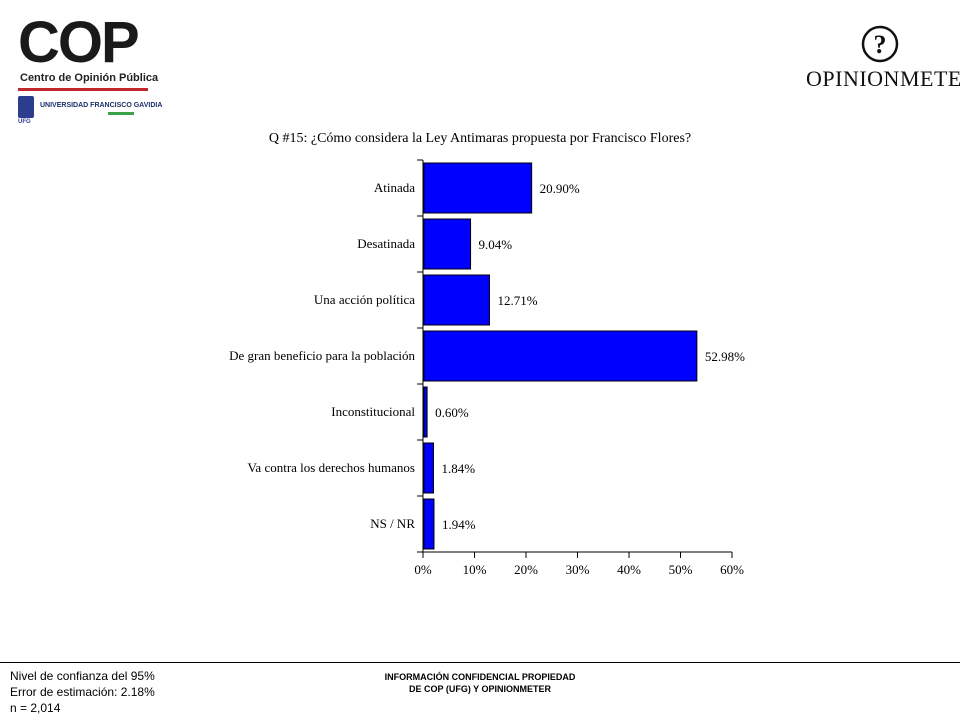 Image resolution: width=960 pixels, height=720 pixels. I want to click on data-label: 9.04%, so click(496, 244).